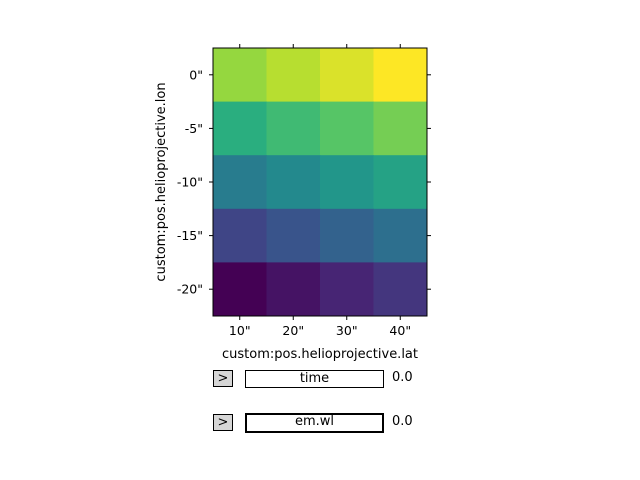 The width and height of the screenshot is (640, 480). Describe the element at coordinates (240, 330) in the screenshot. I see `x-tick-label: 10"` at that location.